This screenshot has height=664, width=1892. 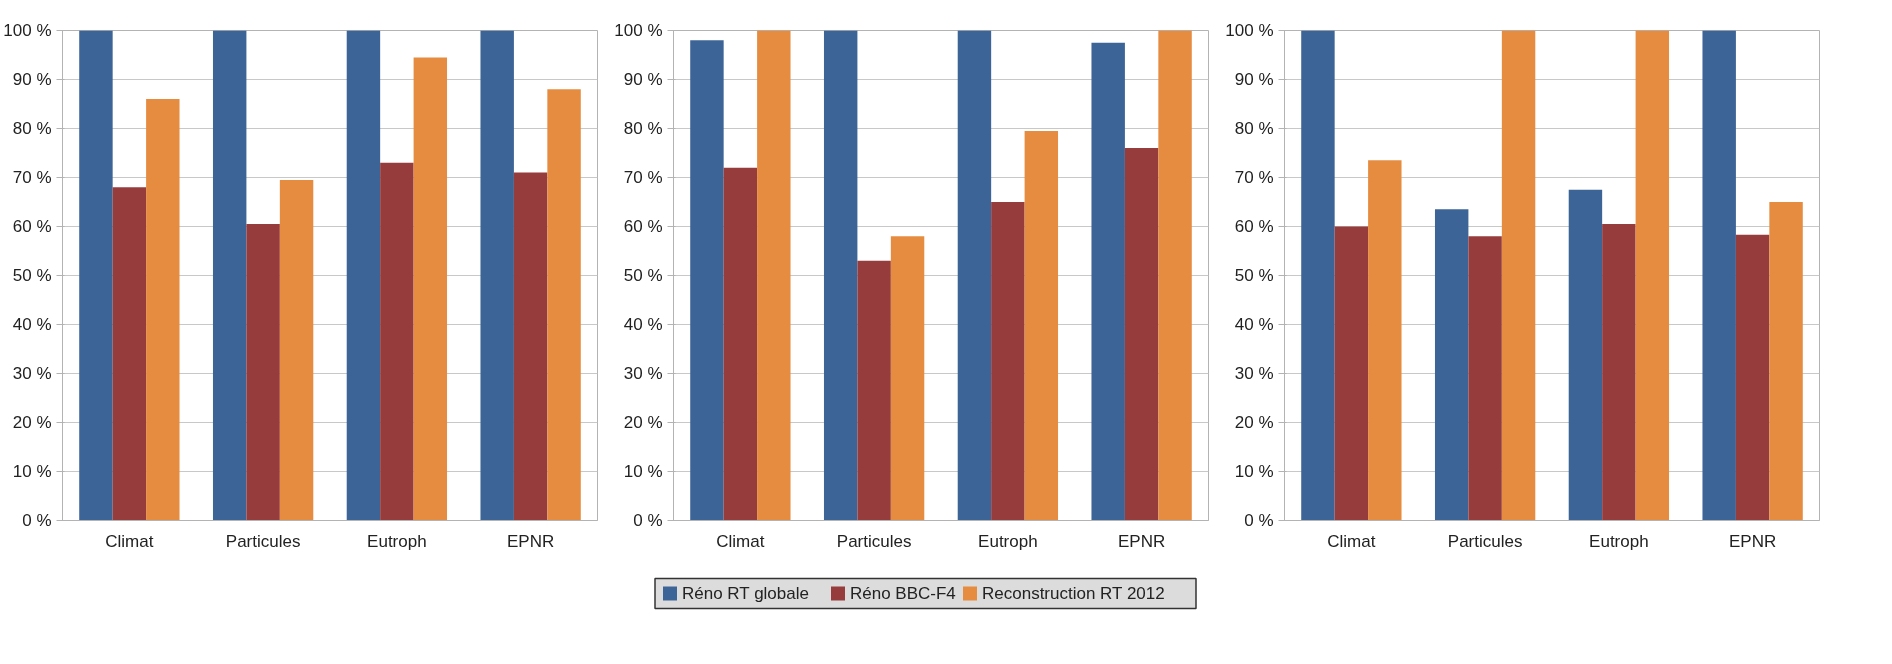 I want to click on legend-label: Réno BBC-F4, so click(x=903, y=593).